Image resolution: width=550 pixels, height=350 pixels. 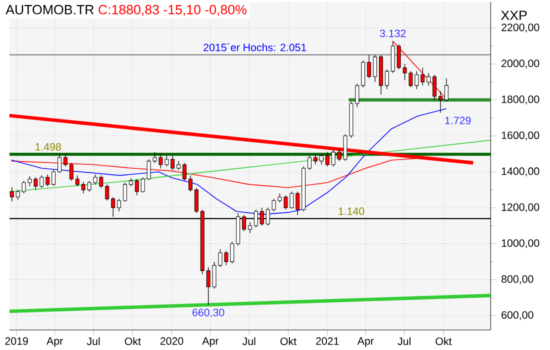 What do you see at coordinates (514, 15) in the screenshot?
I see `y-axis-title: XXP` at bounding box center [514, 15].